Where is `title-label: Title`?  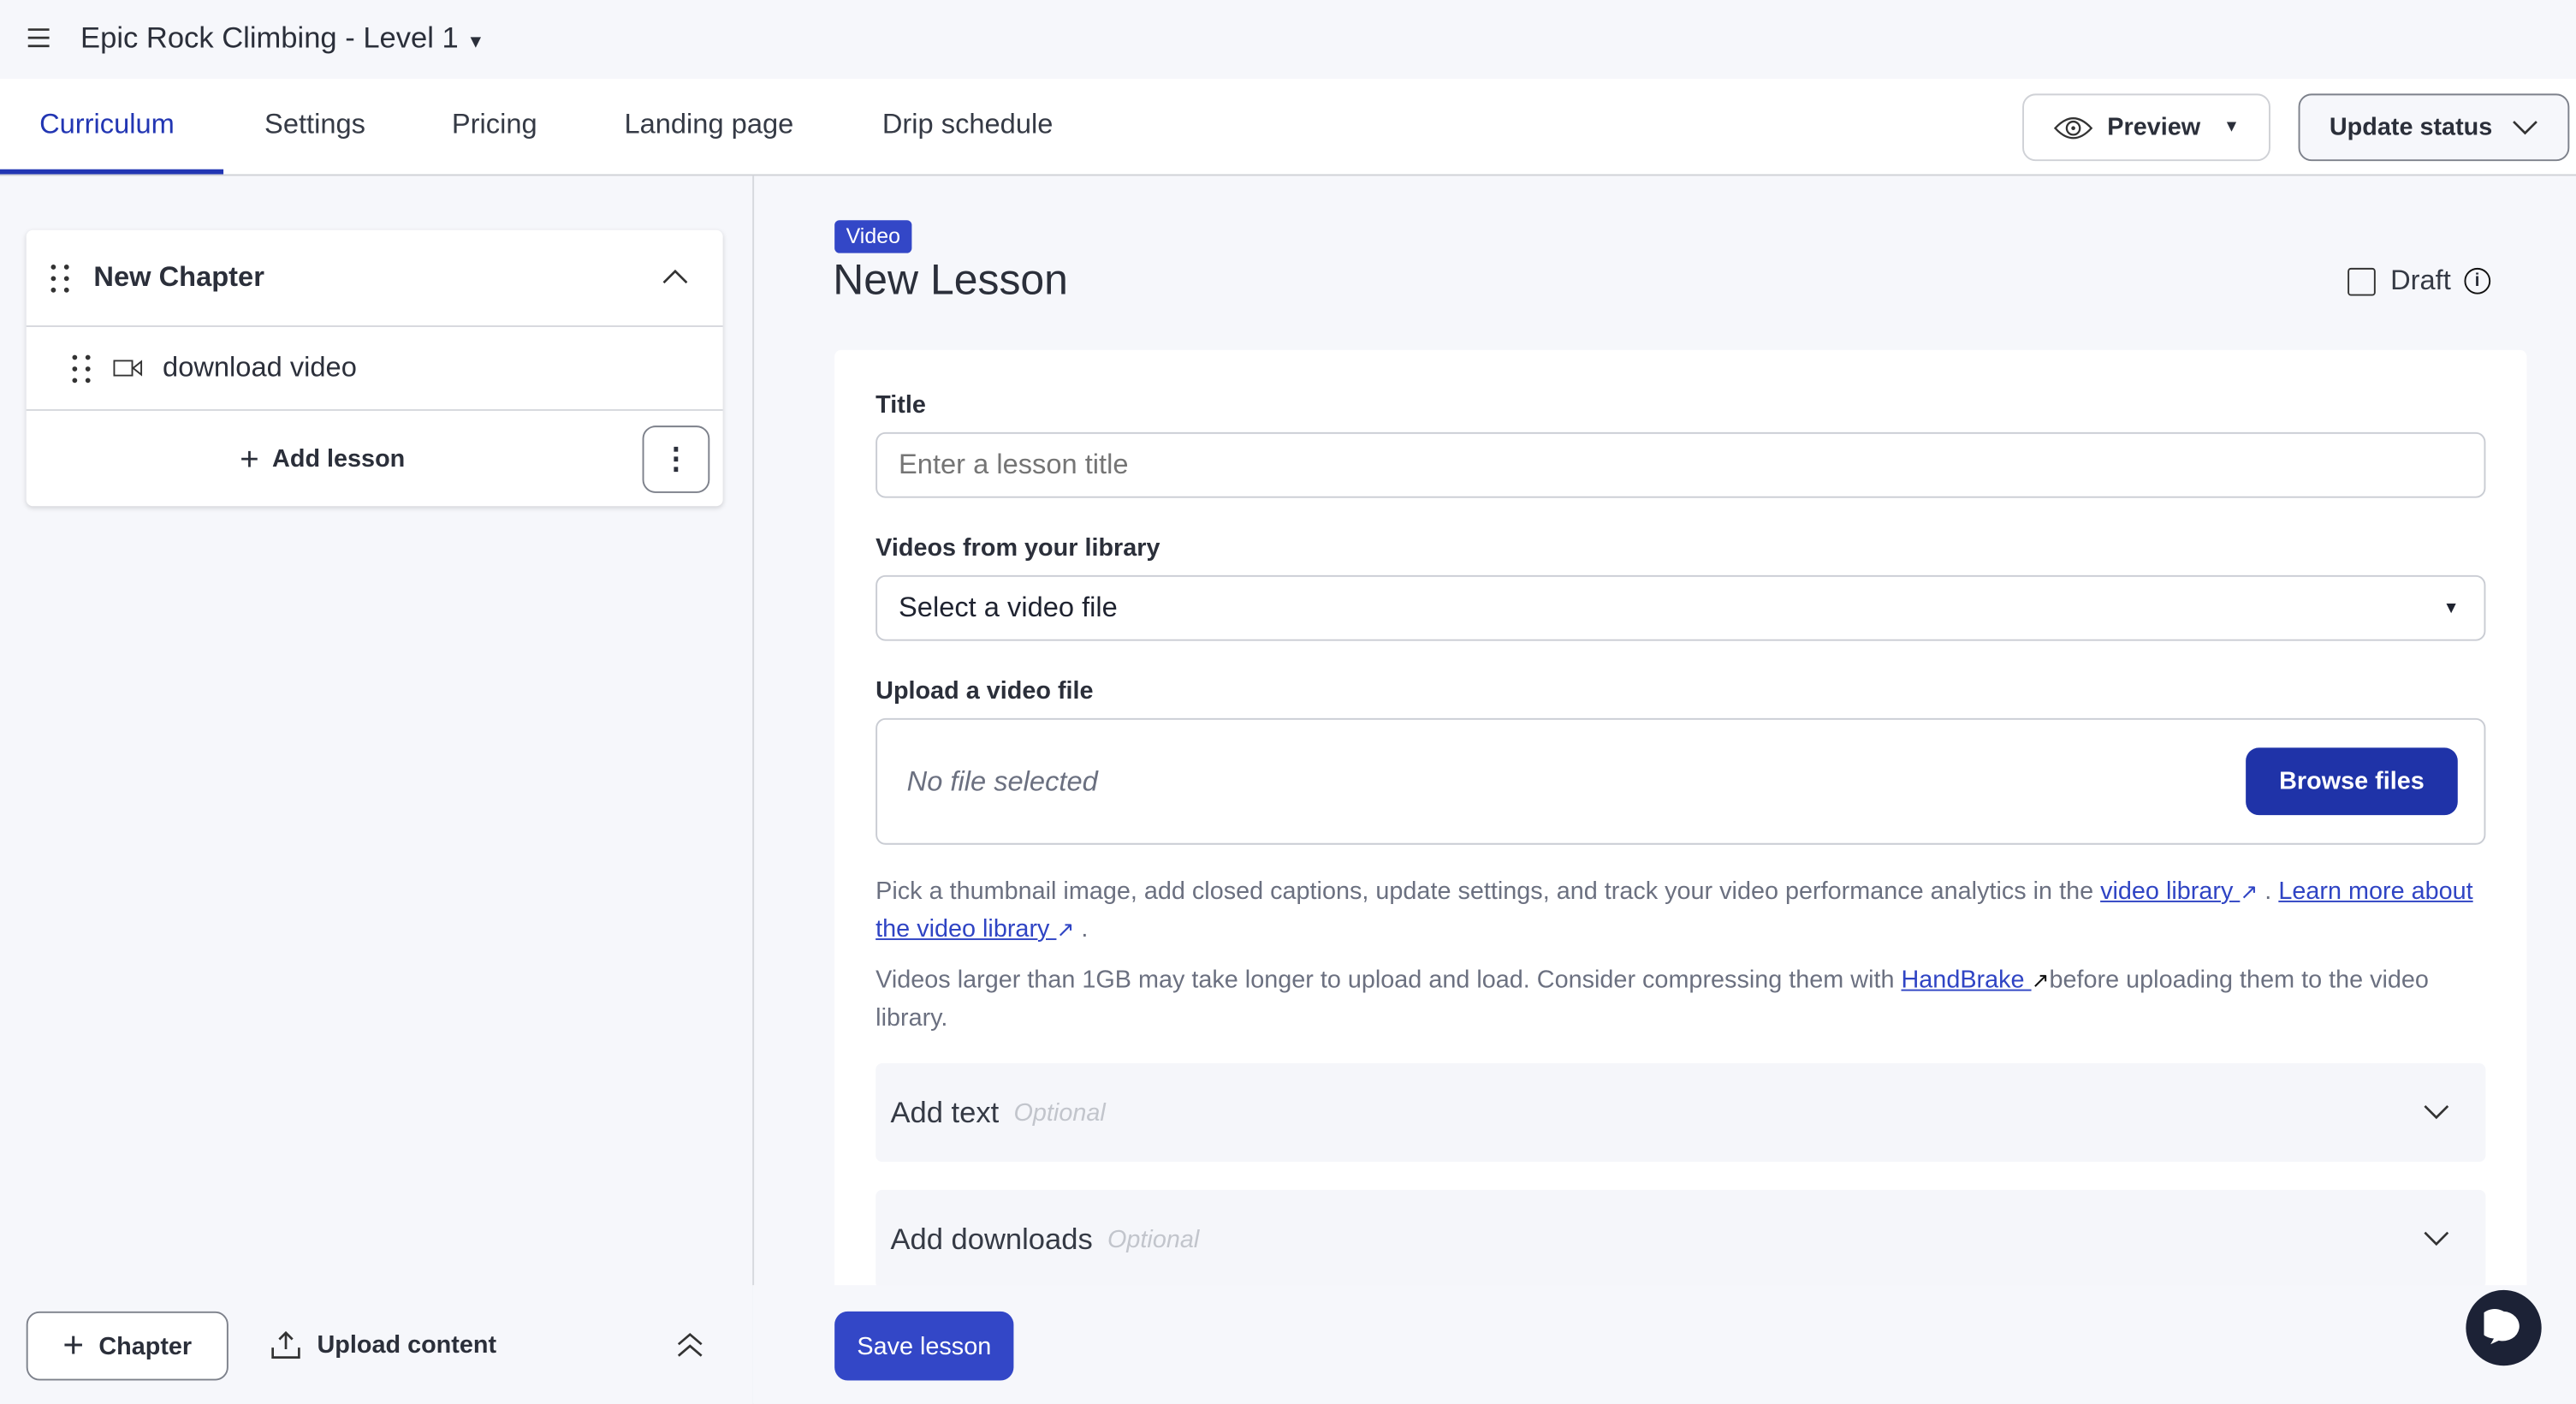 title-label: Title is located at coordinates (900, 404).